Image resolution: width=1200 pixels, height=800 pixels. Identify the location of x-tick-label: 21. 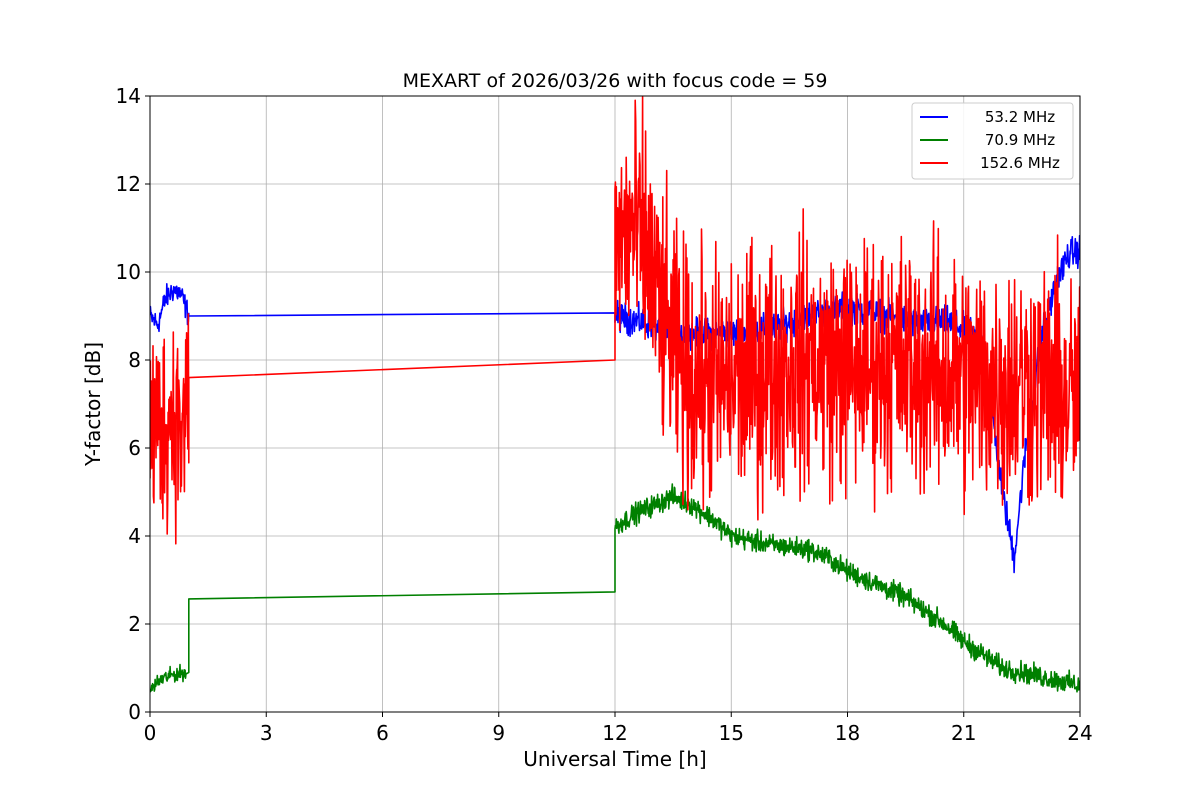
(963, 733).